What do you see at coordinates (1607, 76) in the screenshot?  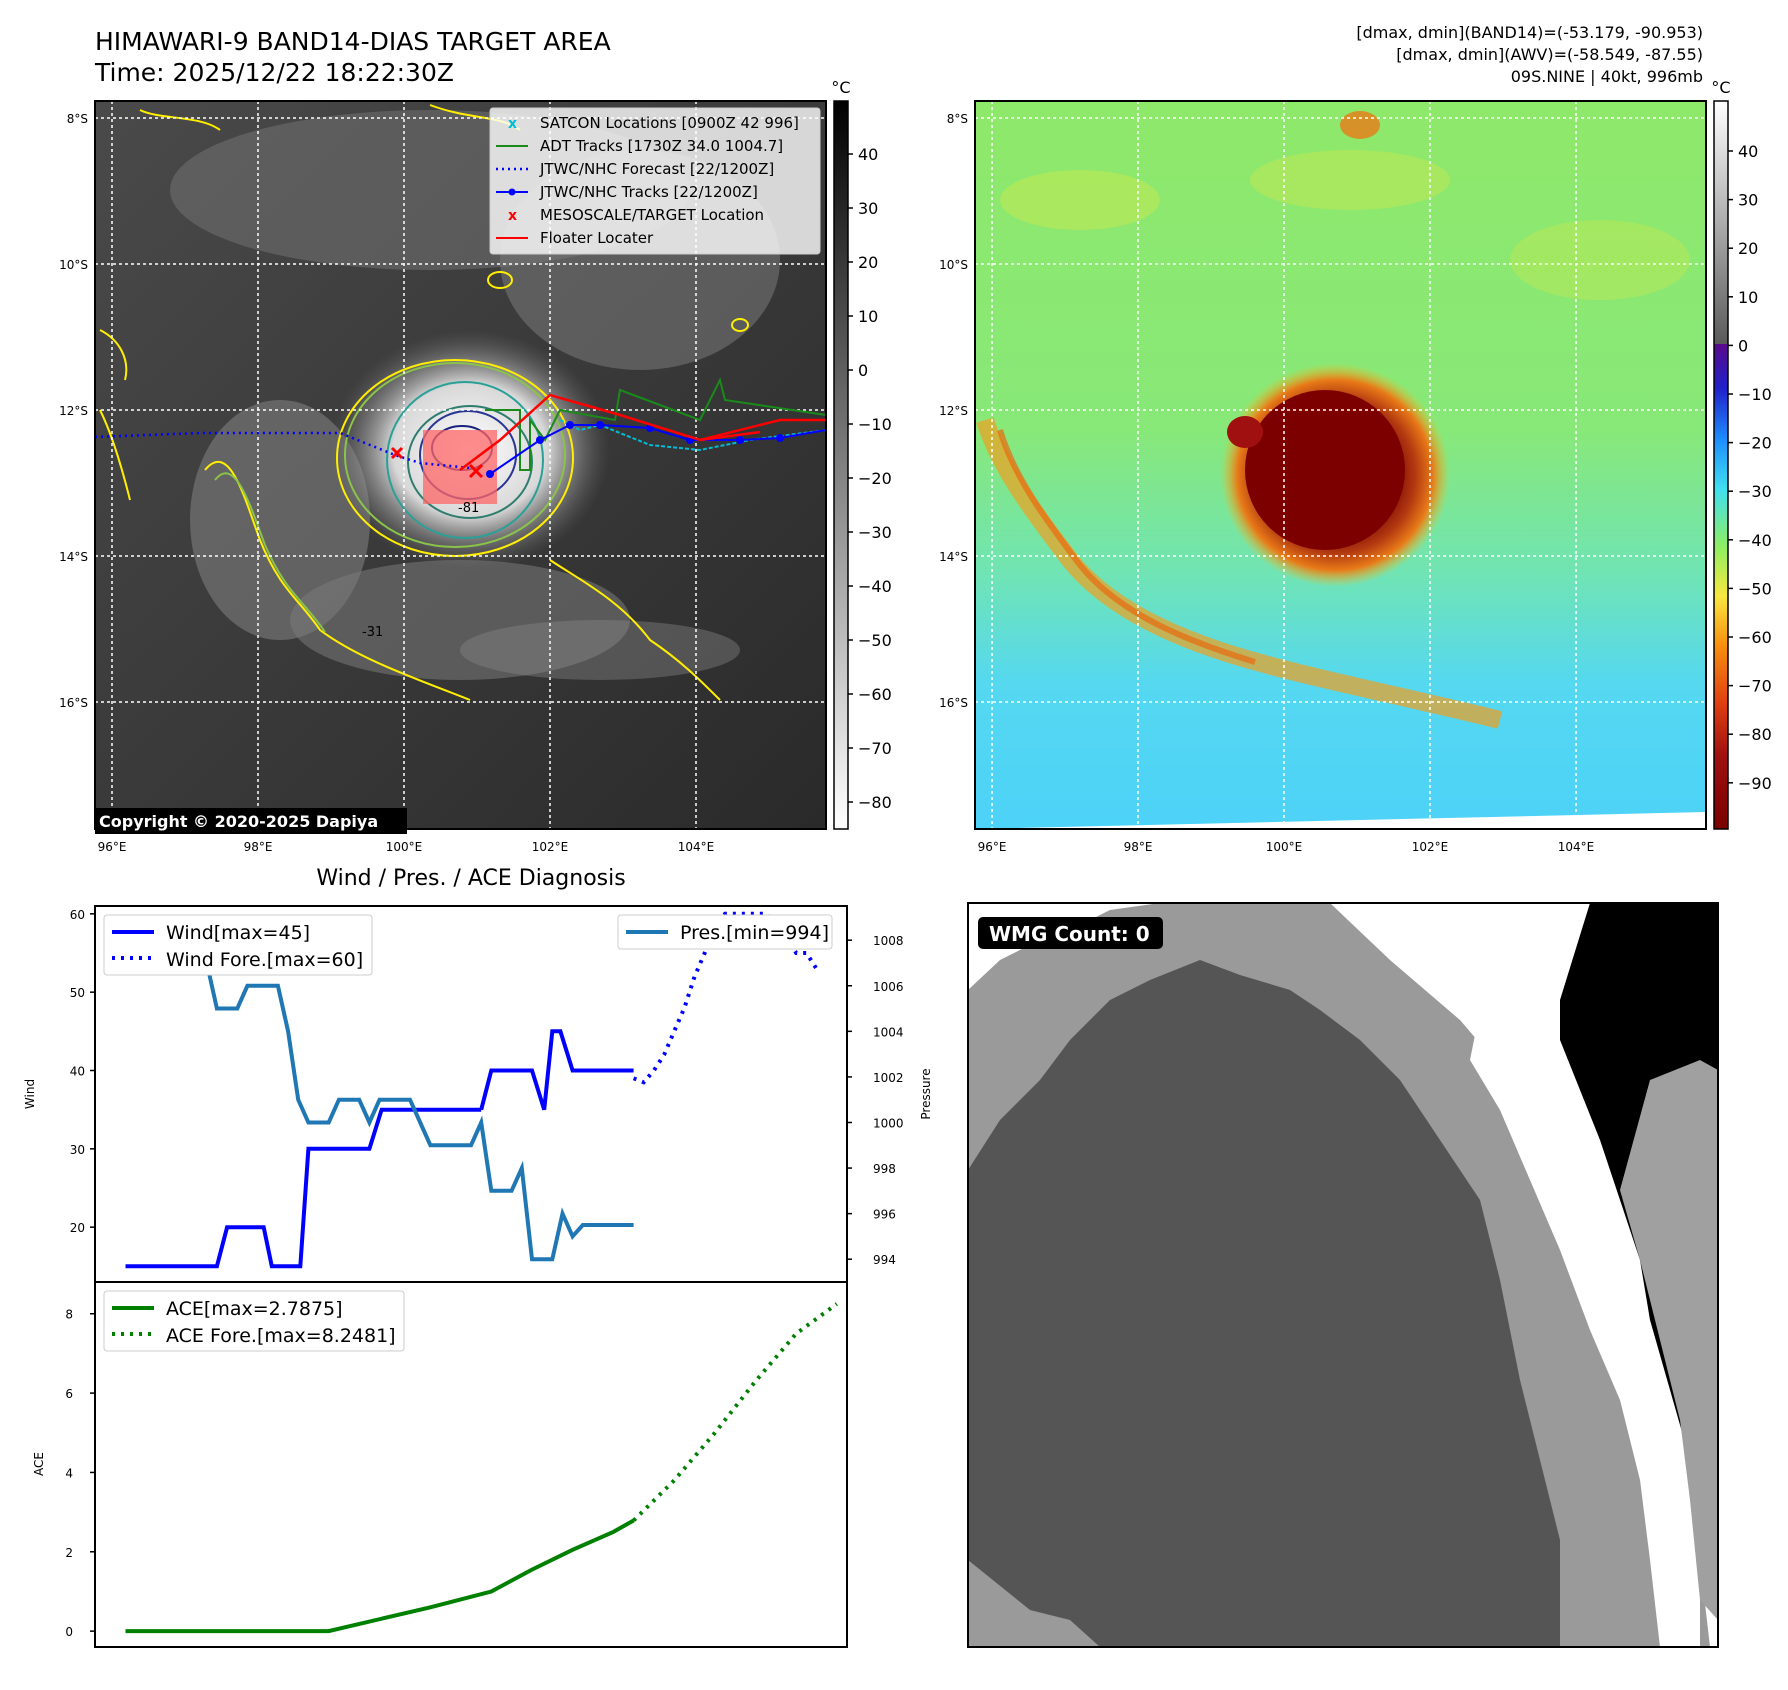 I see `storm-info: 09S.NINE | 40kt, 996mb` at bounding box center [1607, 76].